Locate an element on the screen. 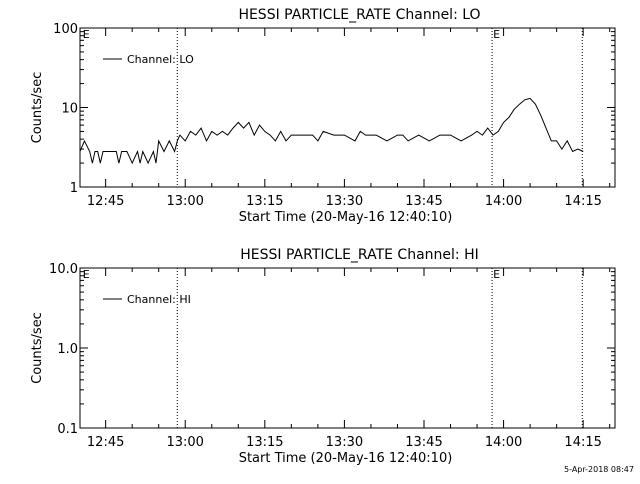 The width and height of the screenshot is (640, 484). y-tick-label: 10.0 is located at coordinates (63, 269).